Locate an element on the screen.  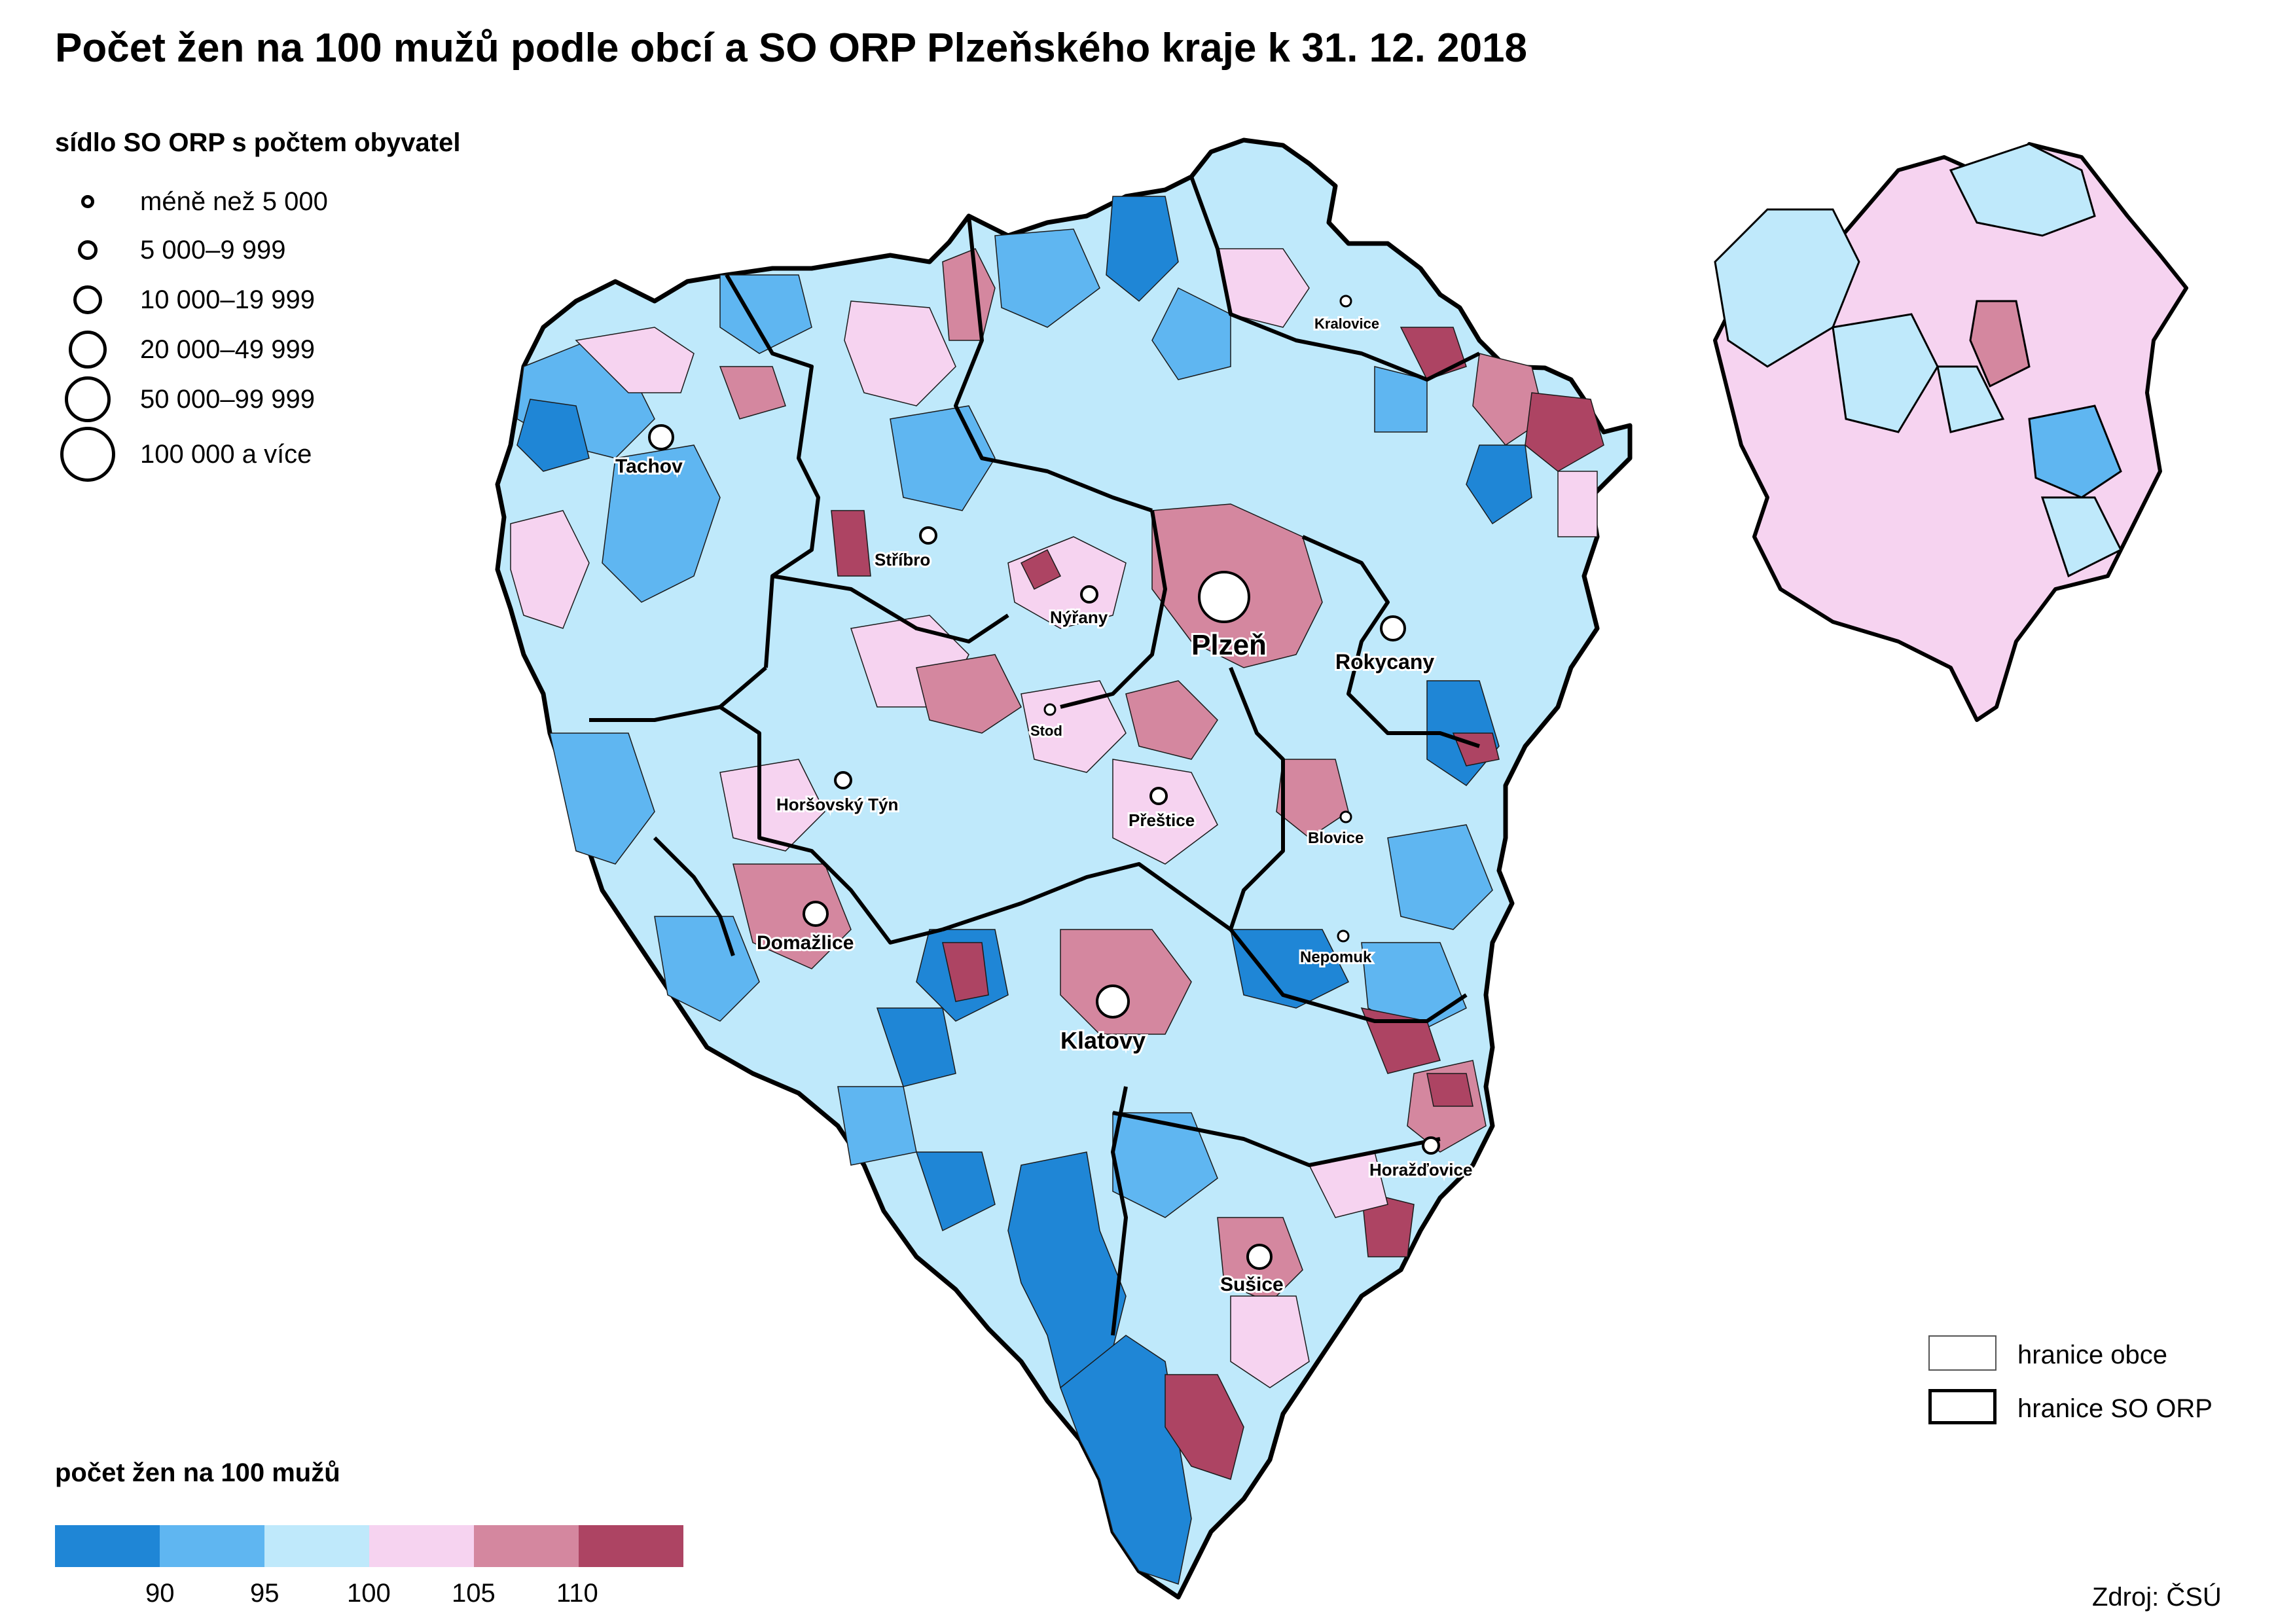
town-label: Stod is located at coordinates (1046, 731).